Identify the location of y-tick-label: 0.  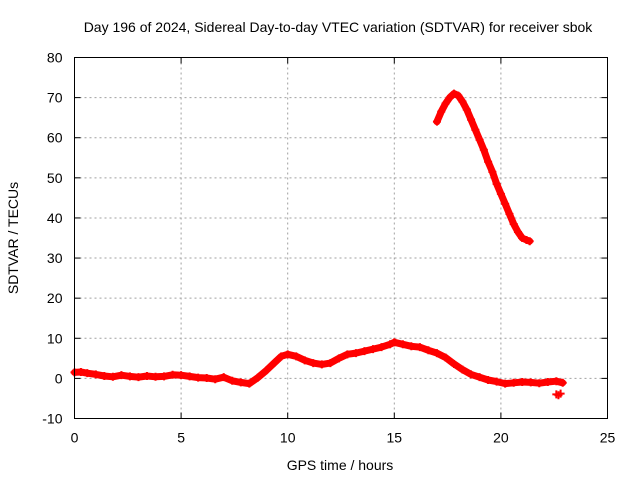
(59, 378).